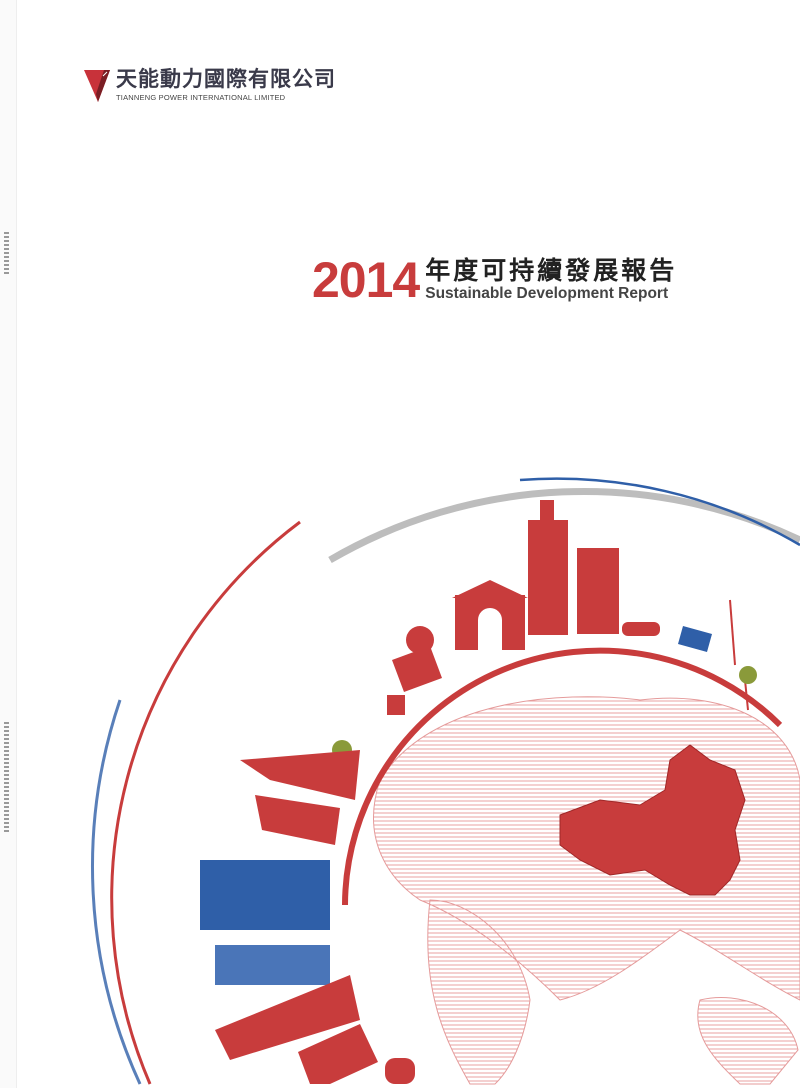 The image size is (800, 1090). I want to click on globe-rim, so click(562, 776).